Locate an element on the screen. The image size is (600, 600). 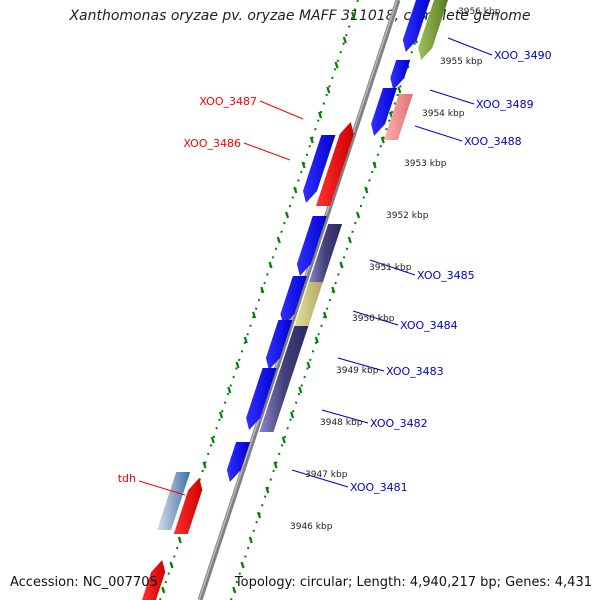
scale-label-3951: 3951 kbp is located at coordinates (390, 268).